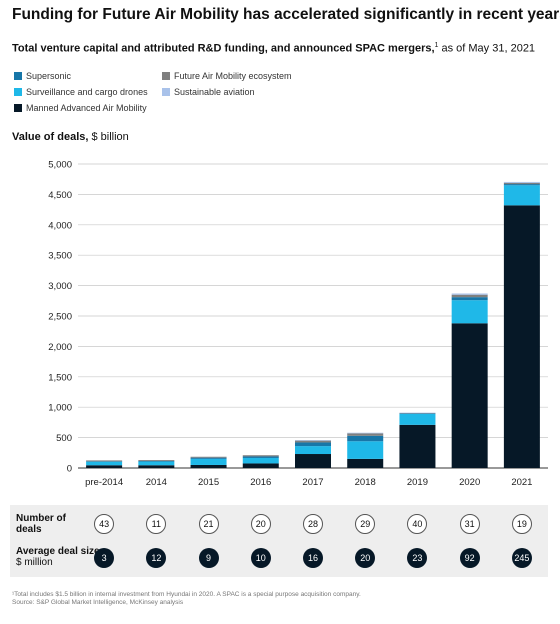 The width and height of the screenshot is (560, 624). What do you see at coordinates (60, 317) in the screenshot?
I see `y-tick-label: 2,500` at bounding box center [60, 317].